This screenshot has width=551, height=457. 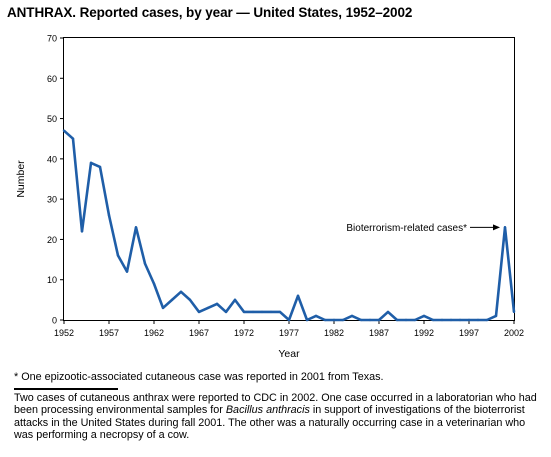 What do you see at coordinates (52, 79) in the screenshot?
I see `y-tick-label: 60` at bounding box center [52, 79].